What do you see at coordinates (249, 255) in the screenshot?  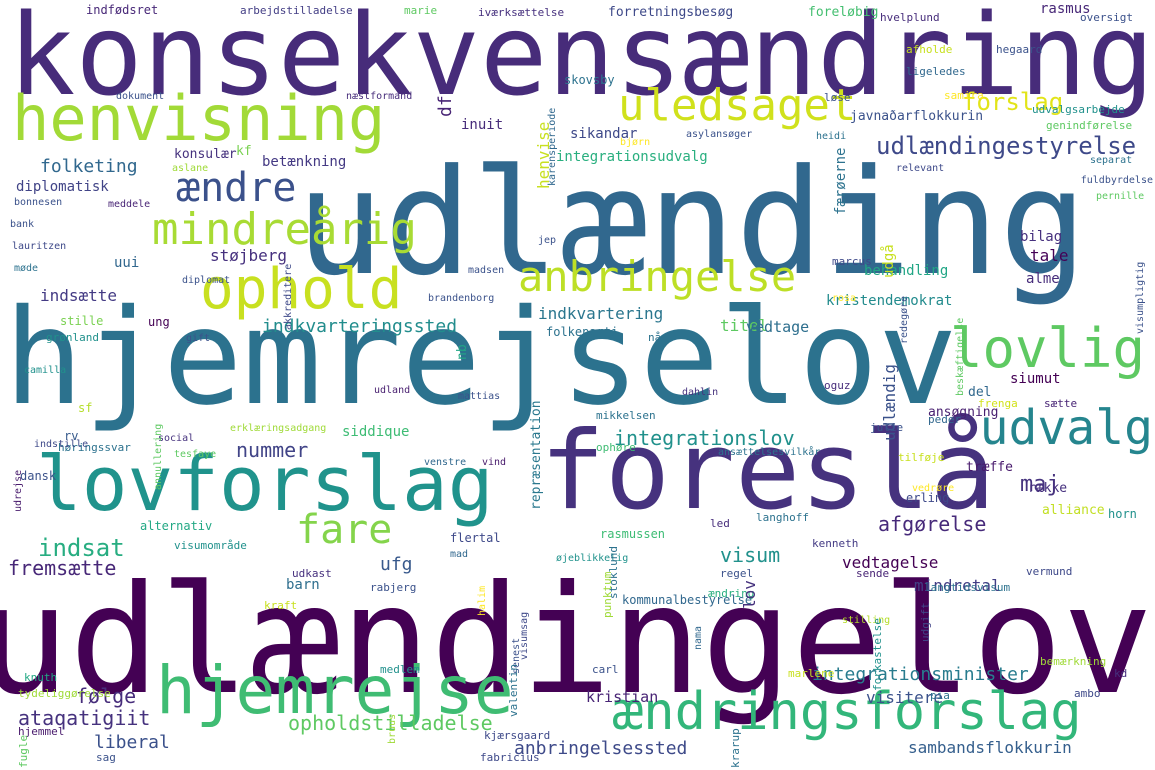 I see `cloud-word: støjberg` at bounding box center [249, 255].